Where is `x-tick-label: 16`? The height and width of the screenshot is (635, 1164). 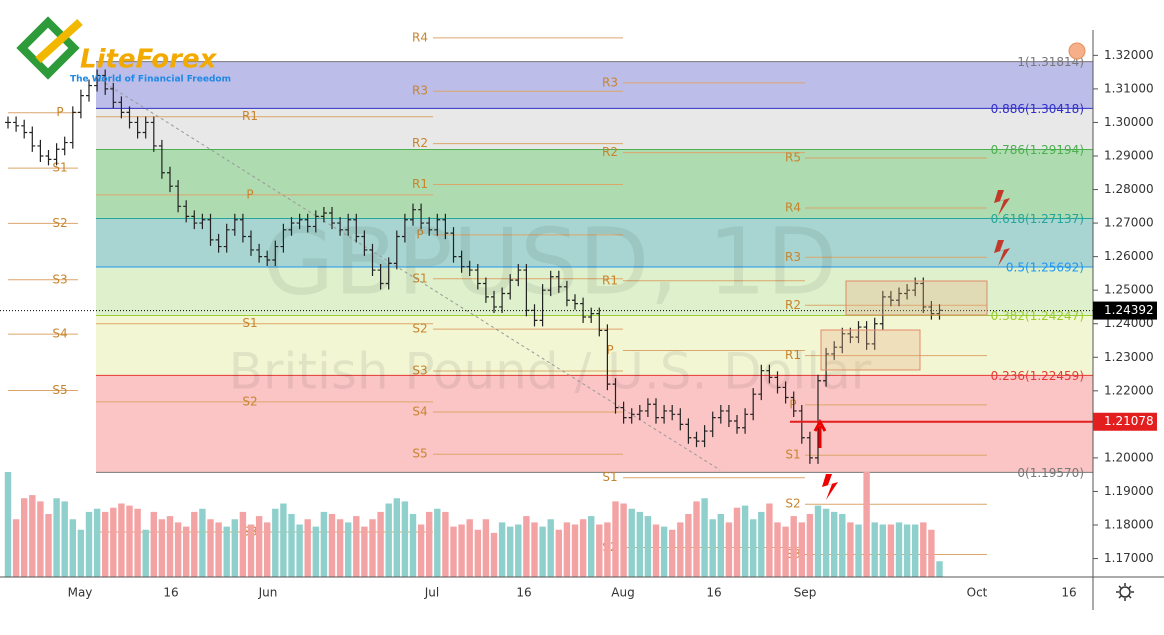
x-tick-label: 16 is located at coordinates (170, 593).